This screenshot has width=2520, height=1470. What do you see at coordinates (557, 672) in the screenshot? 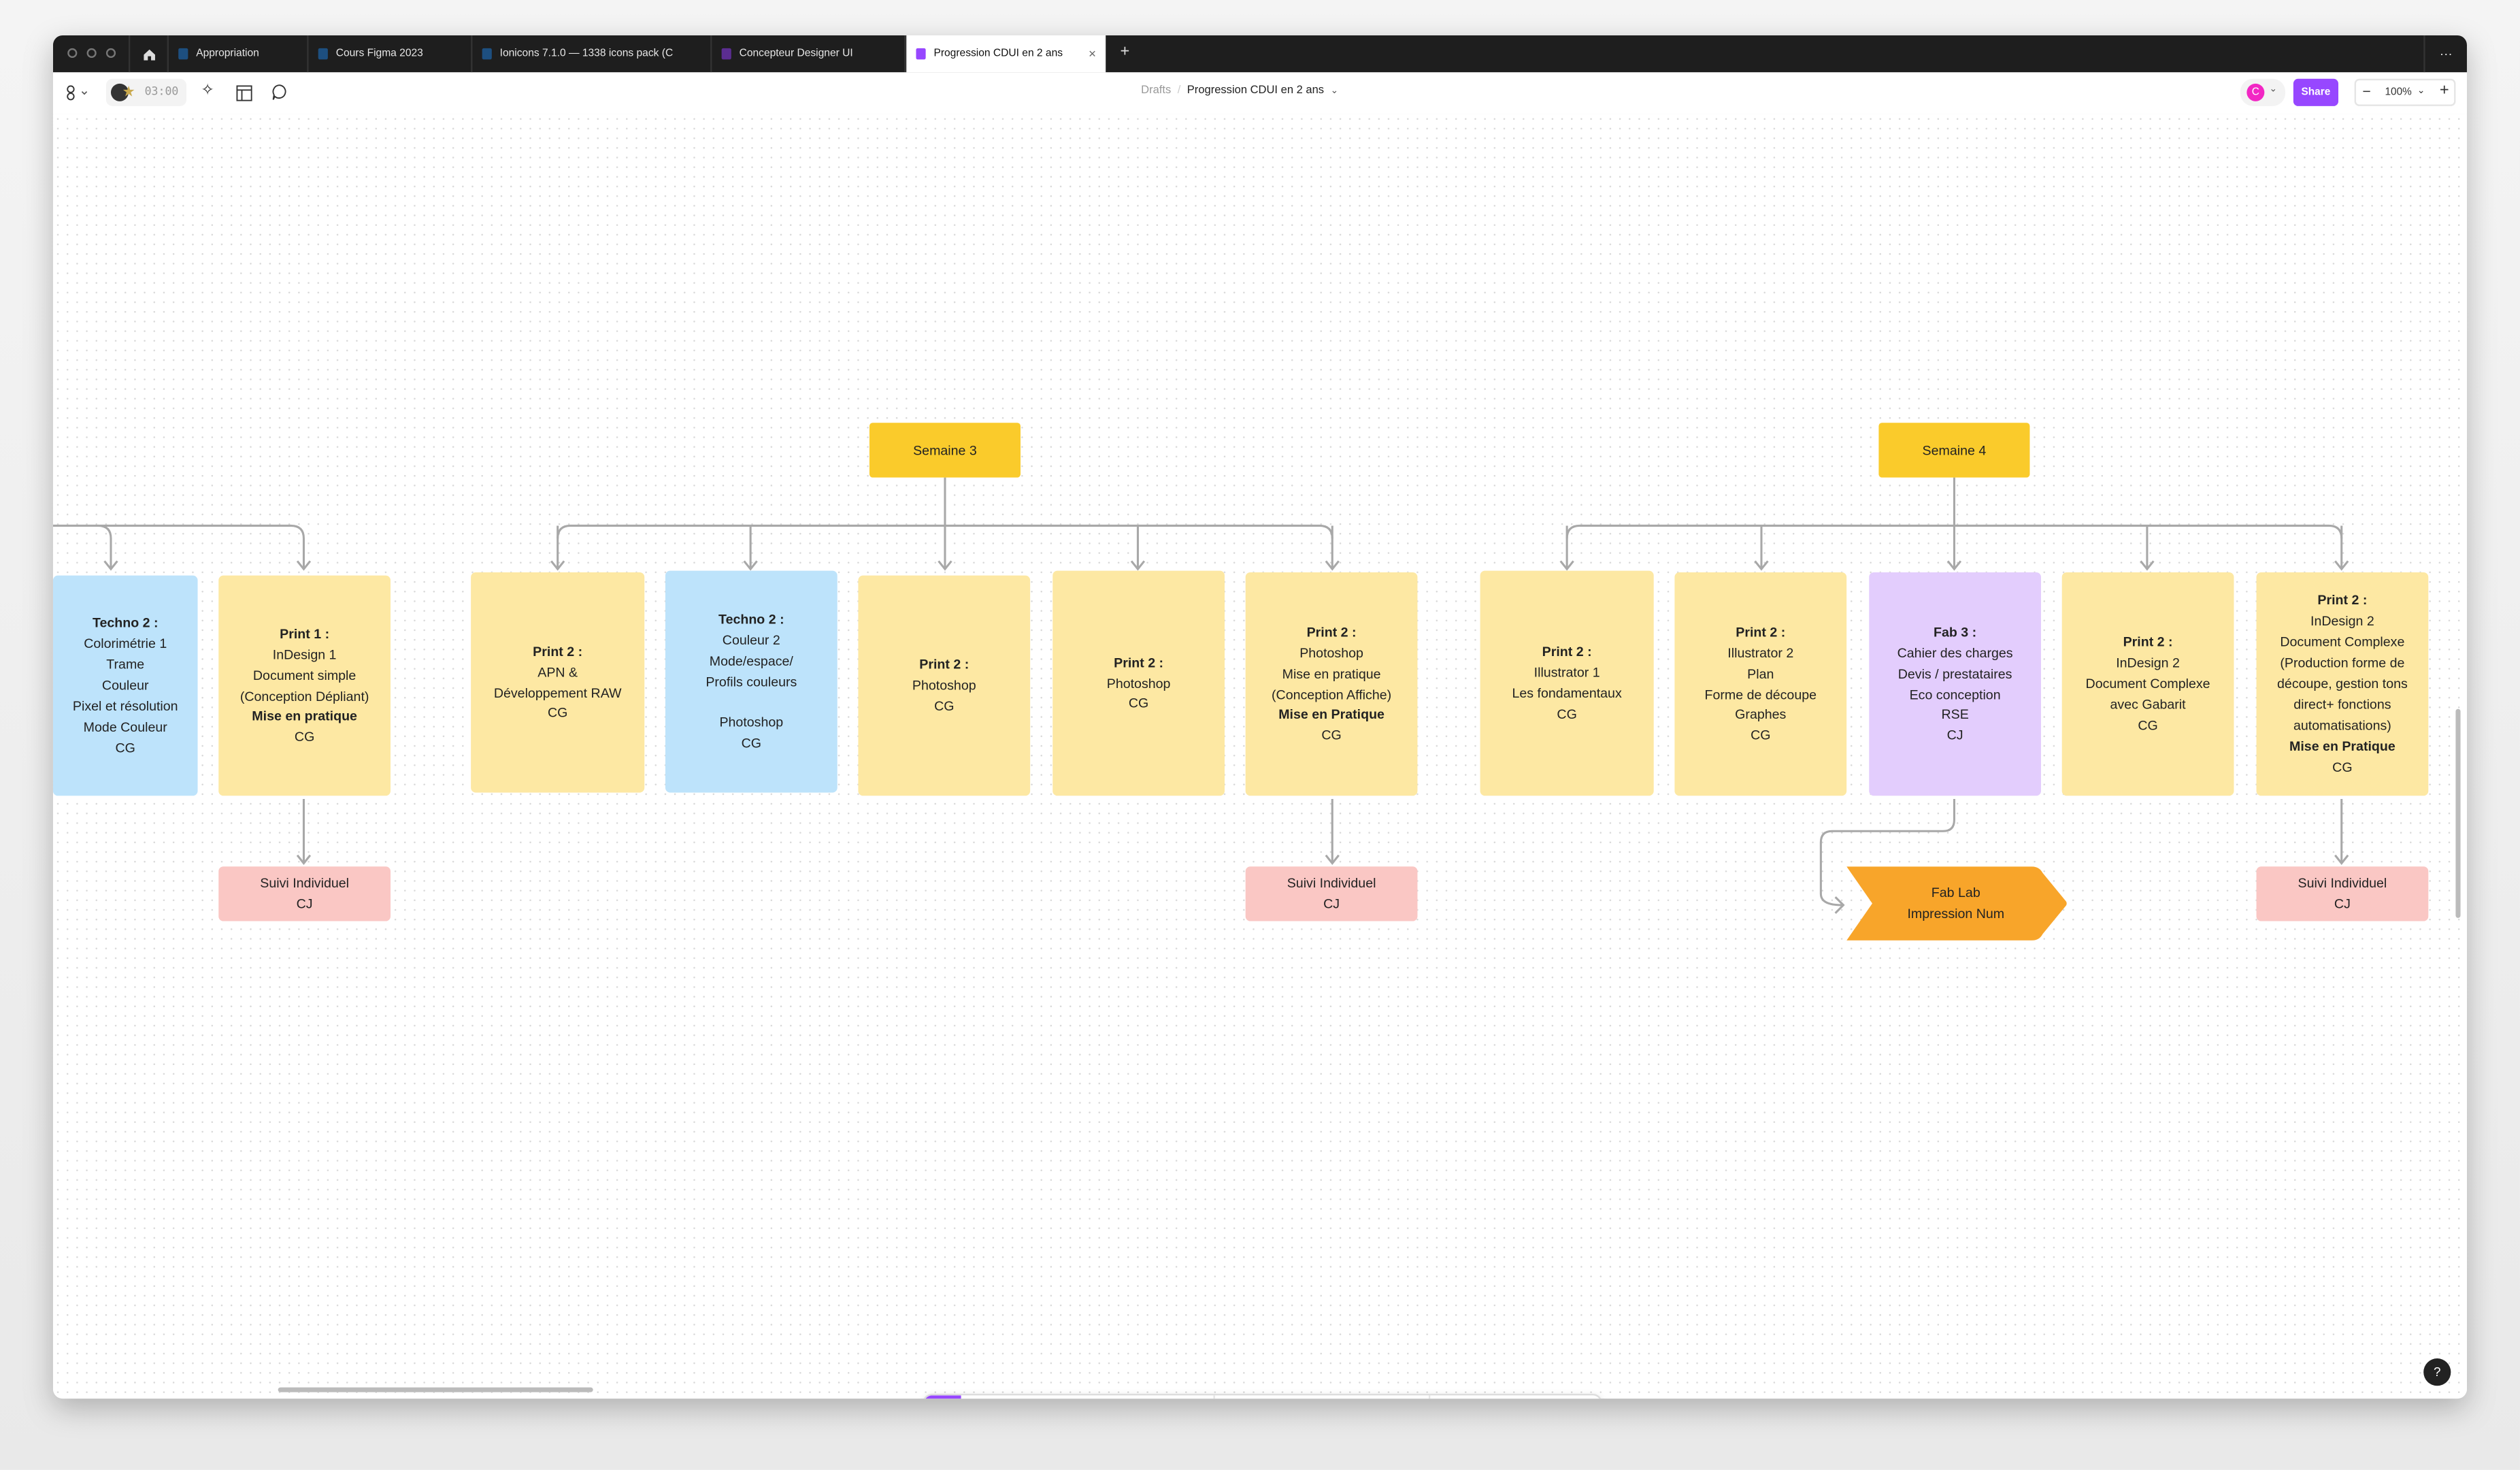
I see `card-line: APN &` at bounding box center [557, 672].